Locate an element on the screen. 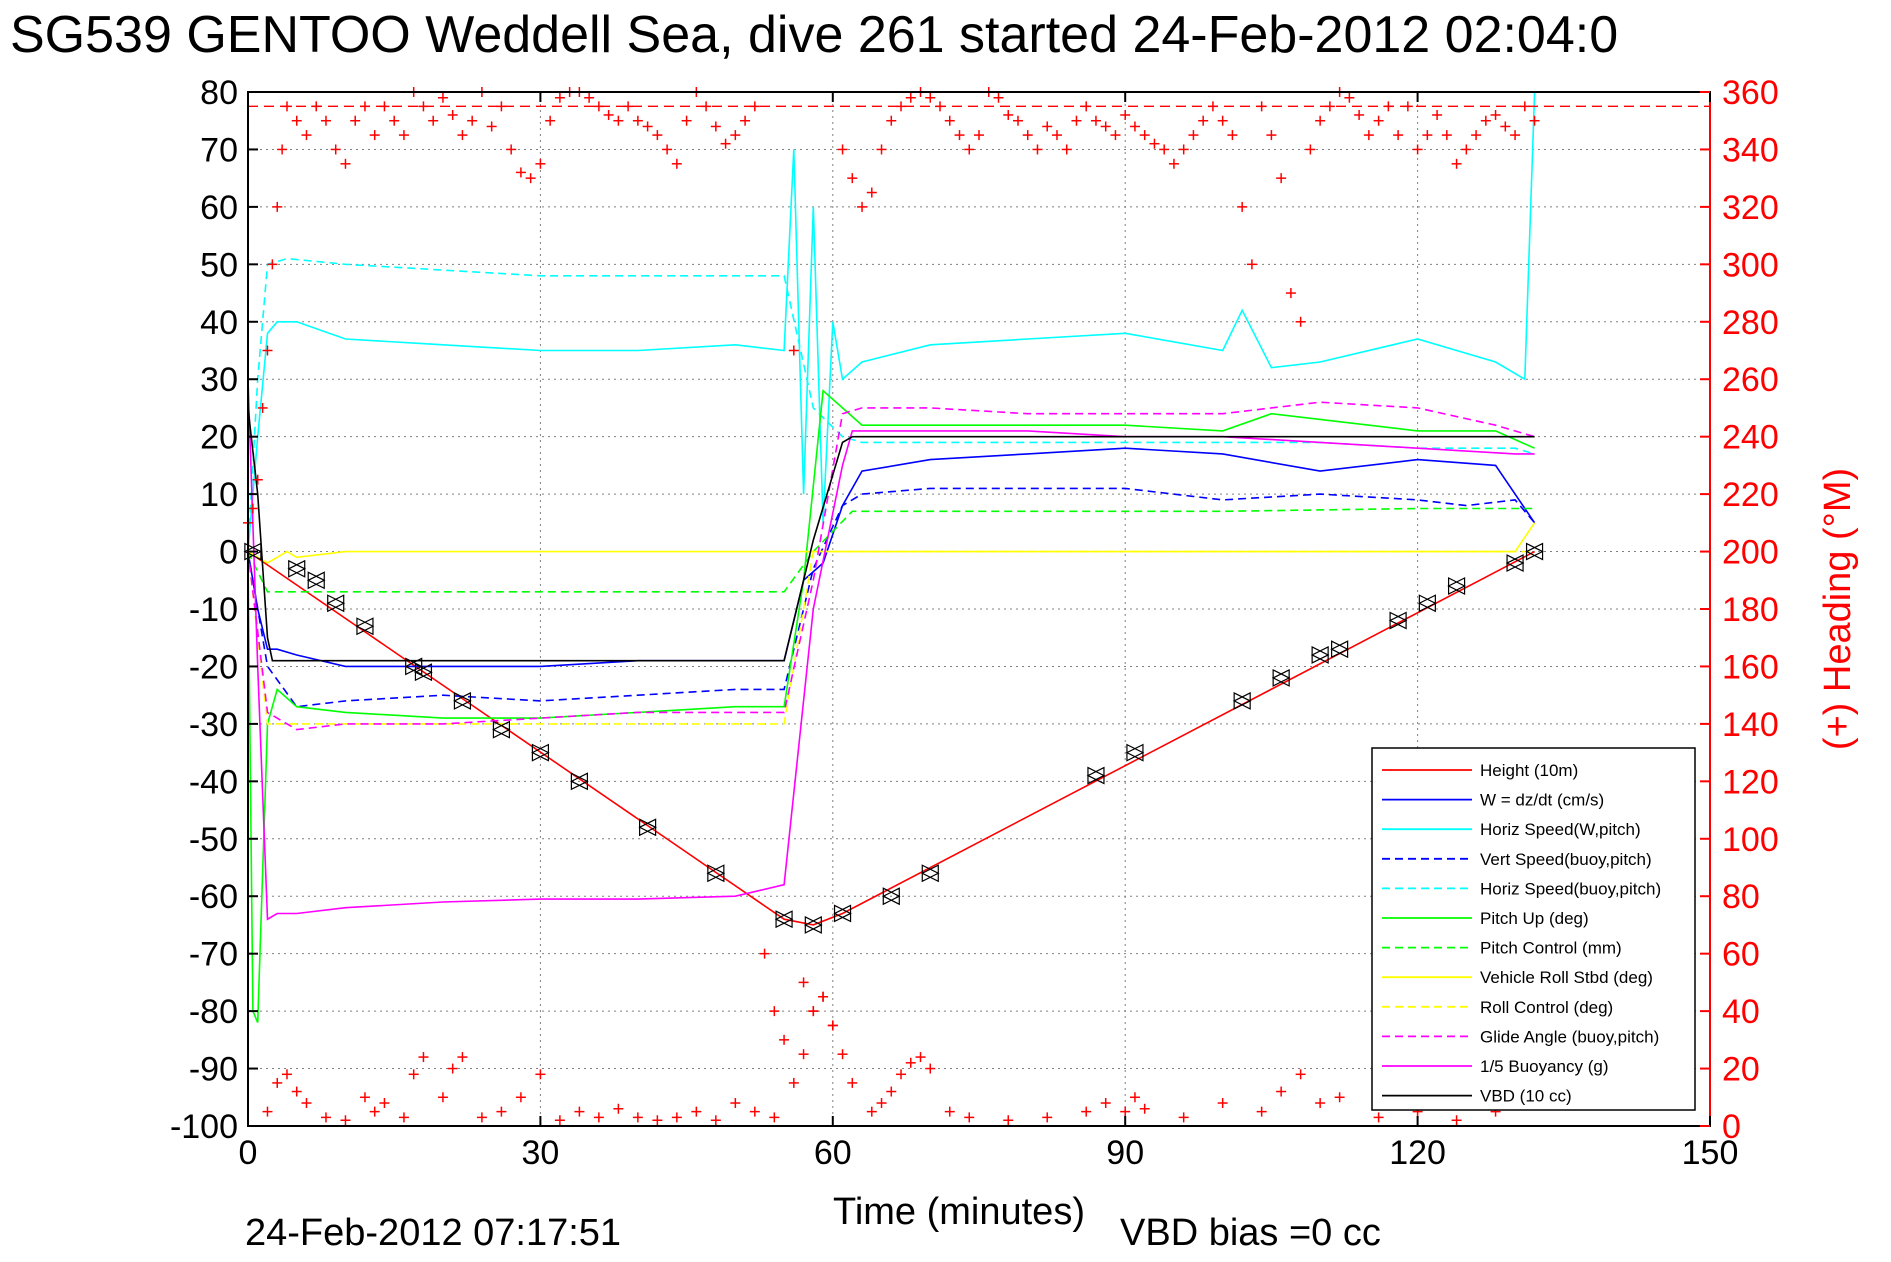  y-right-tick-label: 40 is located at coordinates (1741, 1012).